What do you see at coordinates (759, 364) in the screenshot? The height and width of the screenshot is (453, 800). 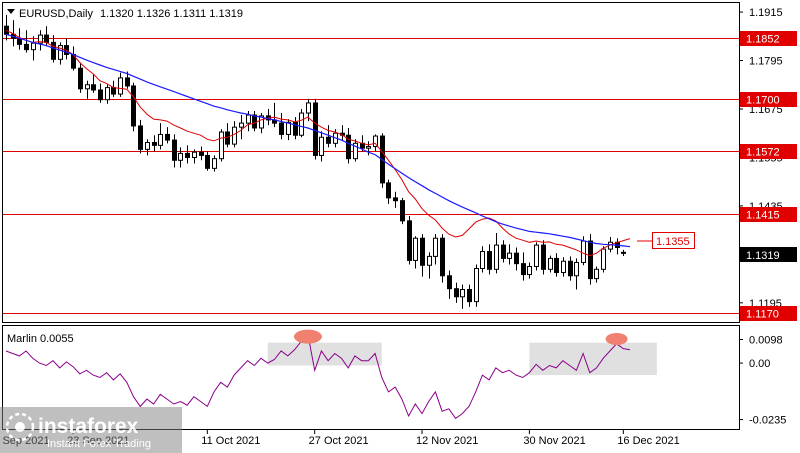 I see `indicator-axis-label: 0.00` at bounding box center [759, 364].